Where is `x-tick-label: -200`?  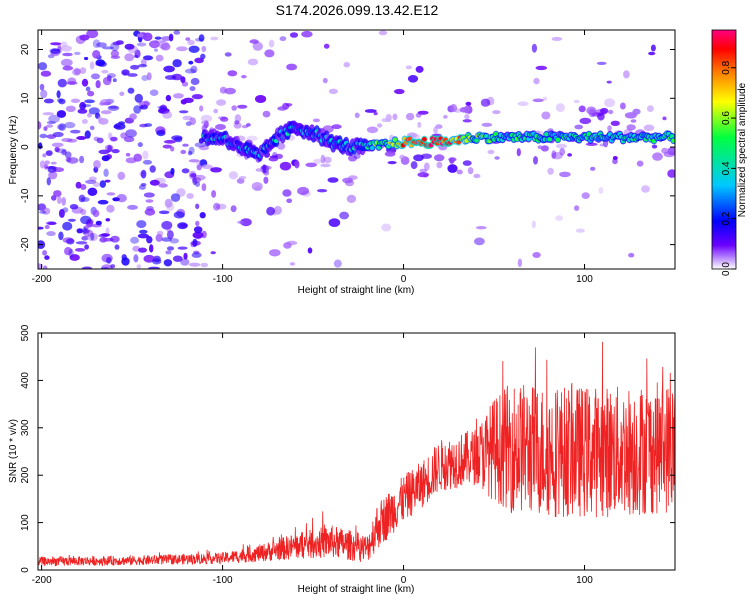
x-tick-label: -200 is located at coordinates (42, 580).